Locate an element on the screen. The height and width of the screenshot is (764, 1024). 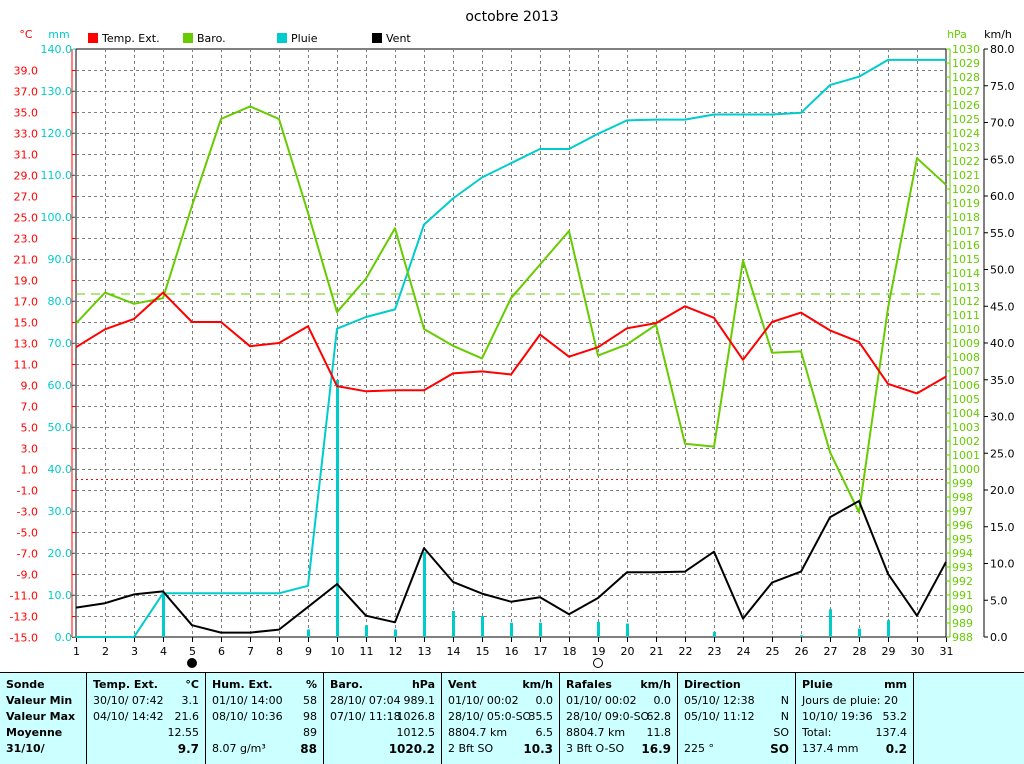
baro-tick-label: 994 is located at coordinates (962, 553).